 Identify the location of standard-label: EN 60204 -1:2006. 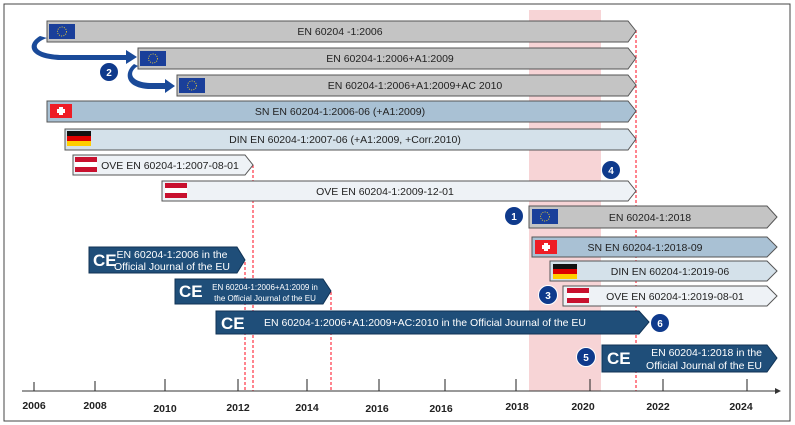
(339, 32).